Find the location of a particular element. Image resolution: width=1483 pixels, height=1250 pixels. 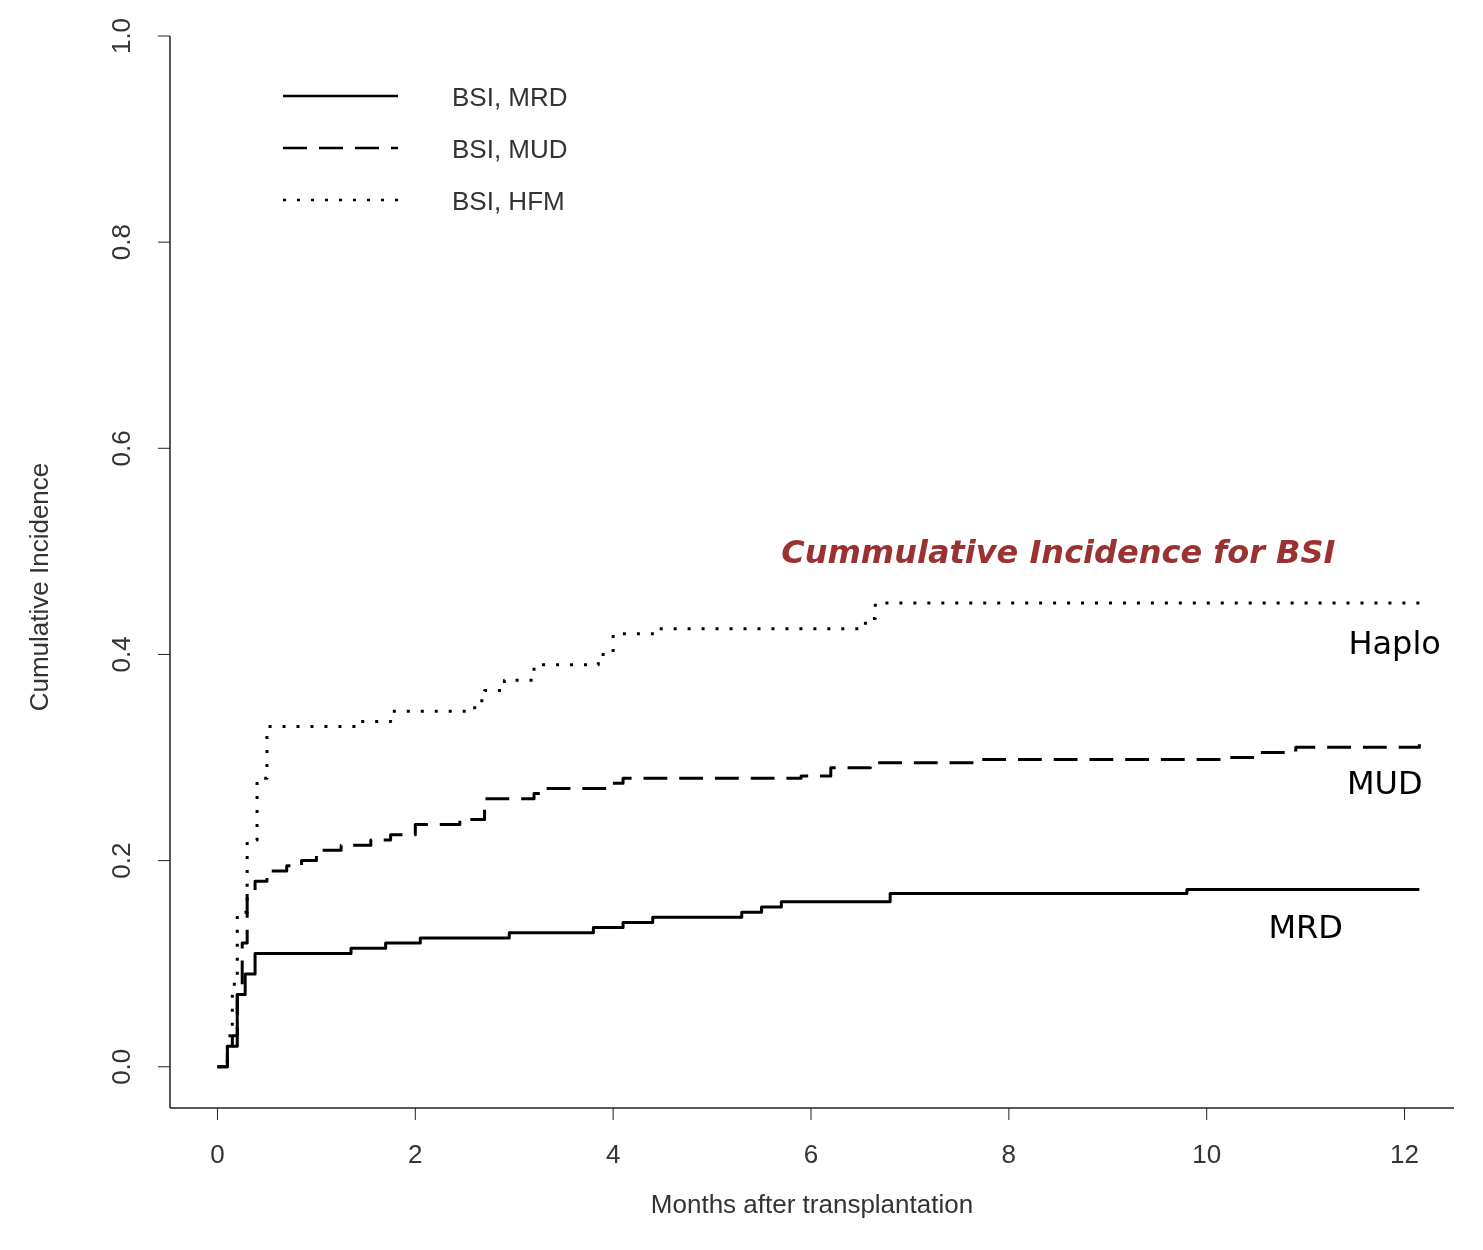

y-tick-label: 0.8 is located at coordinates (121, 242).